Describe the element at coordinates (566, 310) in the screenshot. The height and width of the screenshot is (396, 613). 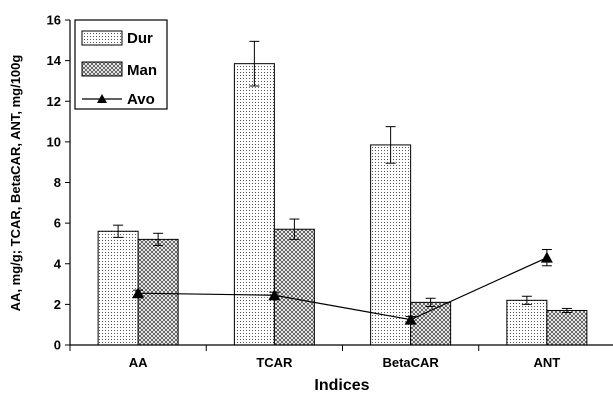
I see `error-bar-man-ant` at that location.